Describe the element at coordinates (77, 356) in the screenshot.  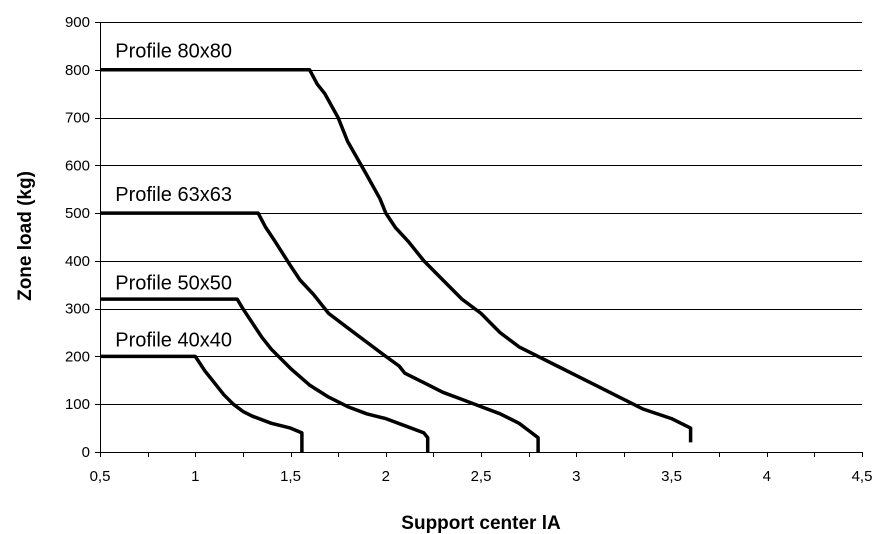
I see `y-tick-label: 200` at that location.